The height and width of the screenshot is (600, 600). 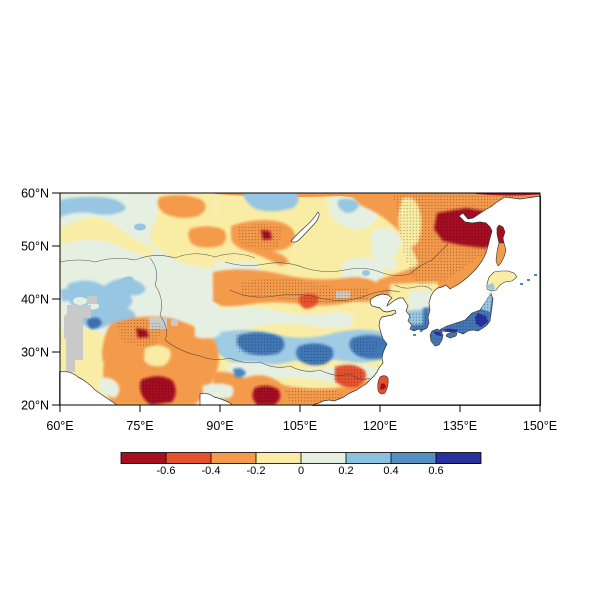 I want to click on svg-text: 120°E, so click(x=380, y=426).